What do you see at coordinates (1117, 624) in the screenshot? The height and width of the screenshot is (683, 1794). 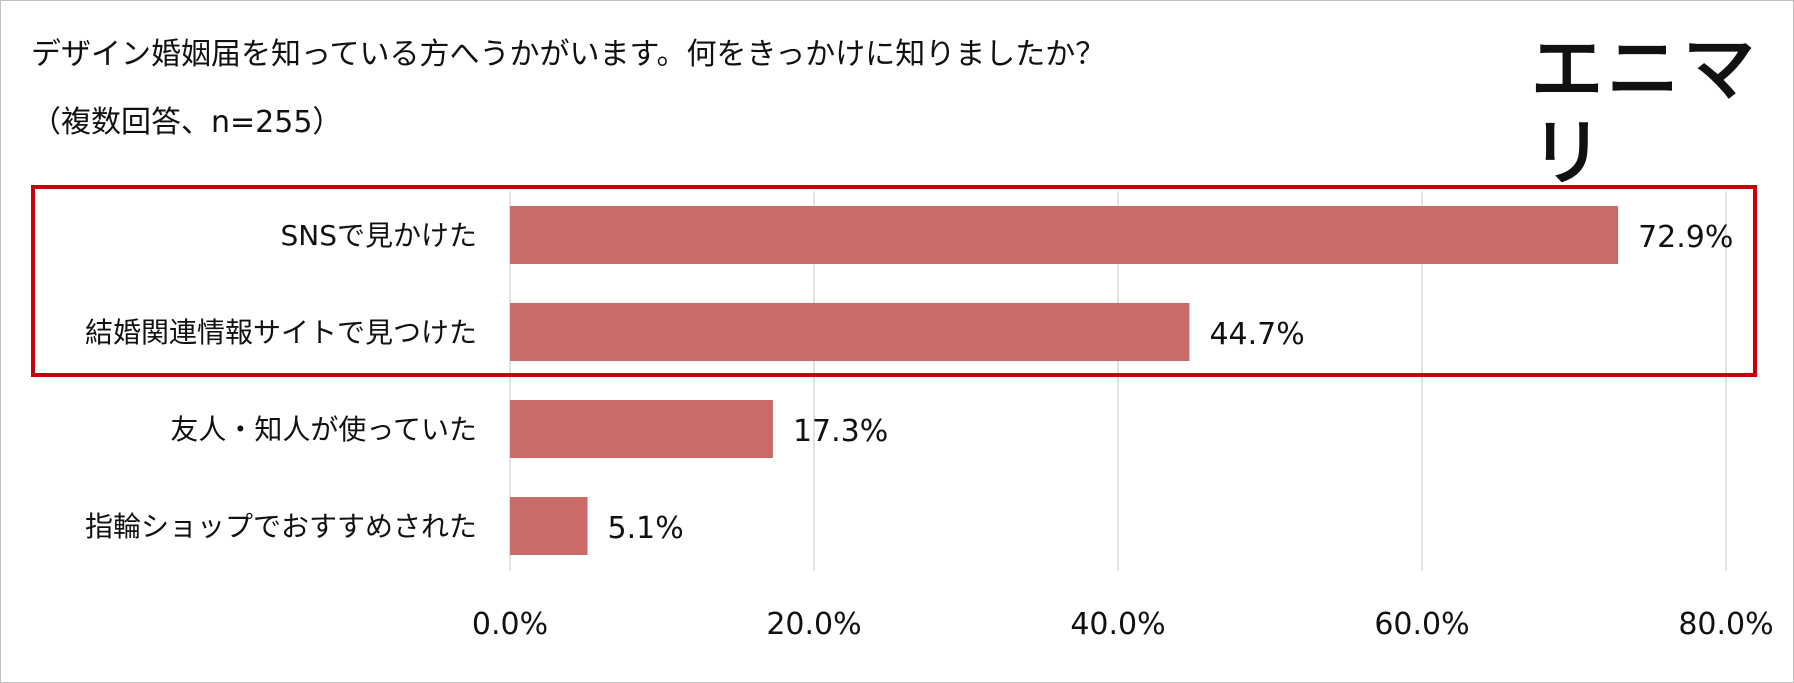 I see `x-tick-label-2: 40.0%` at bounding box center [1117, 624].